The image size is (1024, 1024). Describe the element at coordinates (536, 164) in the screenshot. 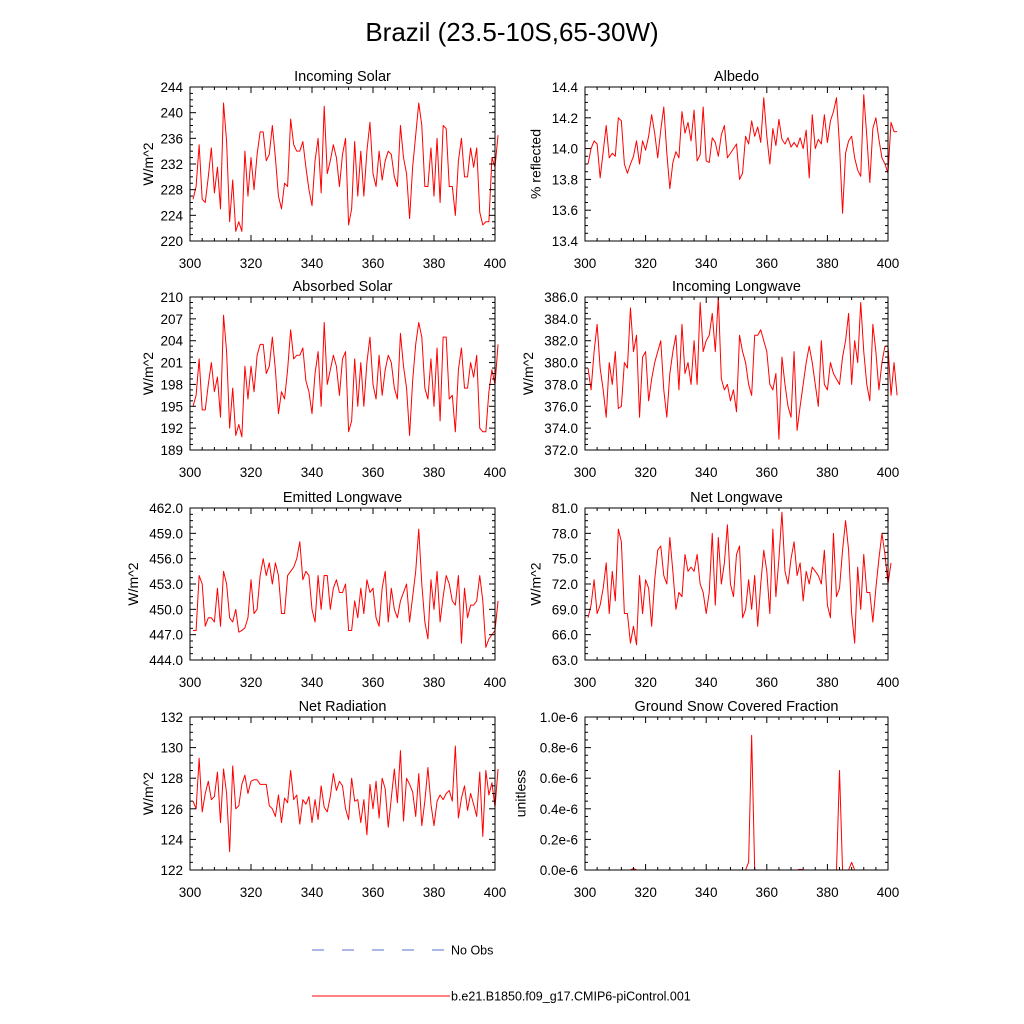

I see `y-axis-label: % reflected` at that location.